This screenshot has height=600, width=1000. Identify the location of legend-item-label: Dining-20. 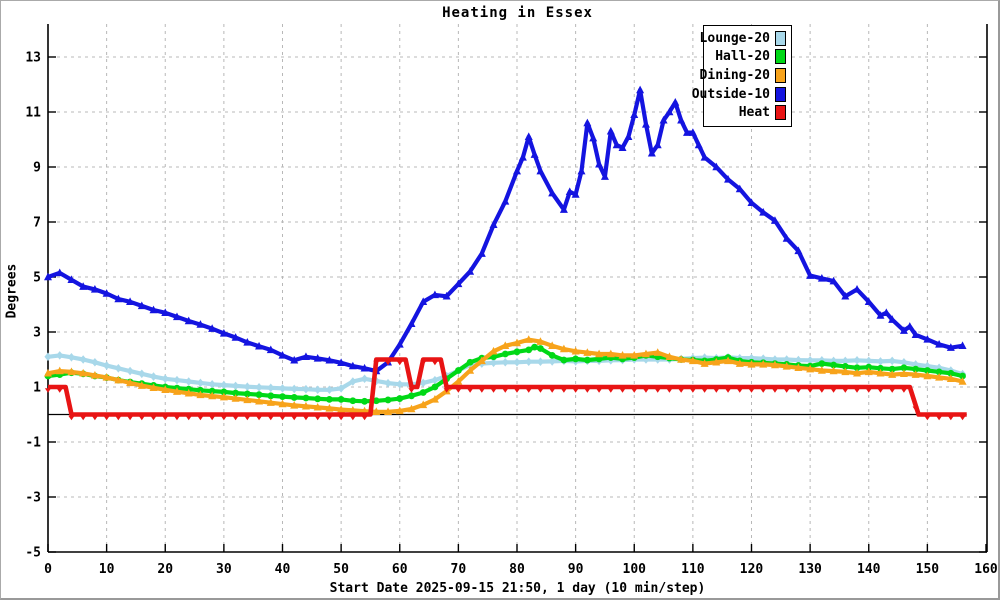
(734, 75).